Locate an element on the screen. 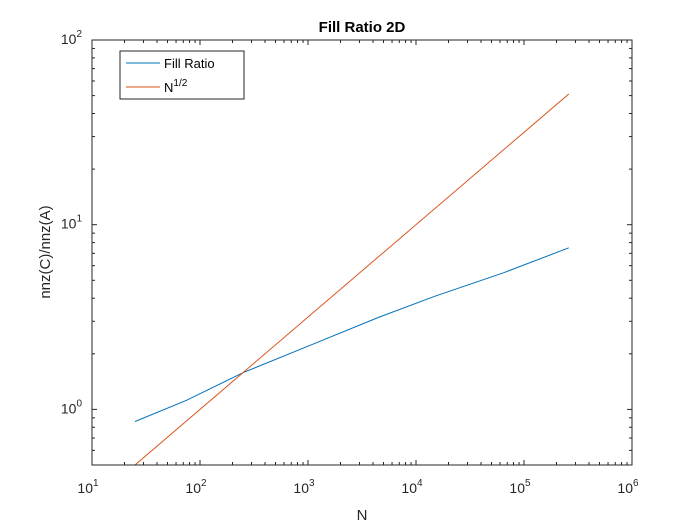 The width and height of the screenshot is (700, 525). y-tick-label: 10¹ is located at coordinates (72, 223).